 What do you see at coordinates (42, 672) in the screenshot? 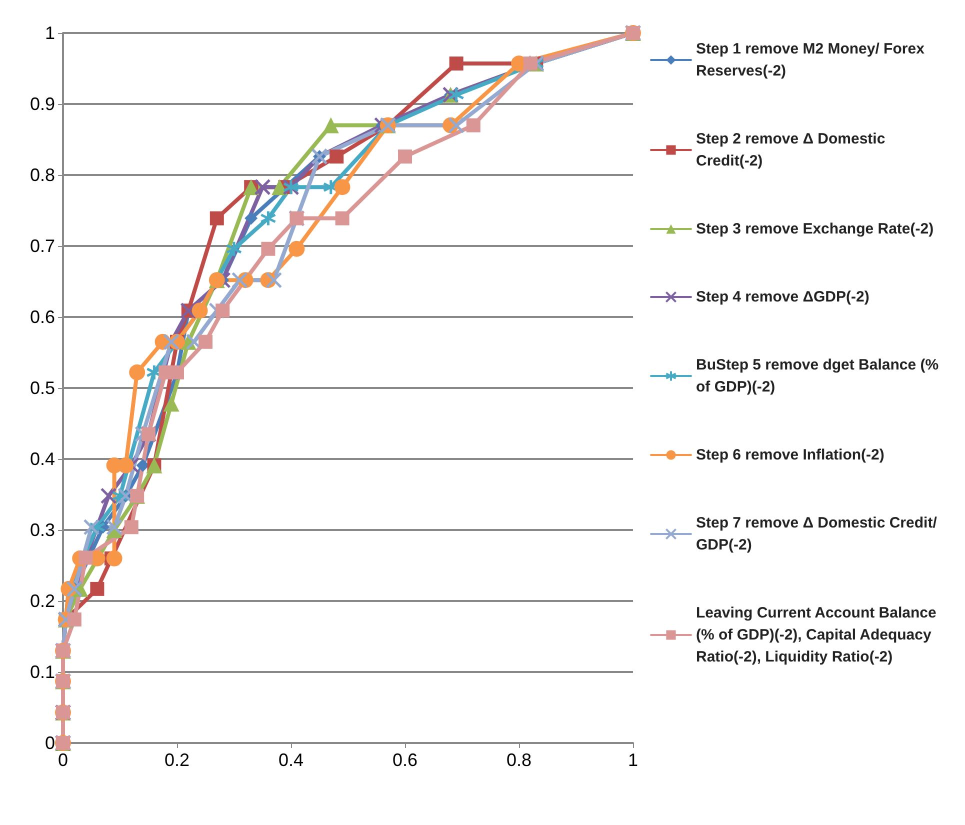
I see `y-tick-label: 0.1` at bounding box center [42, 672].